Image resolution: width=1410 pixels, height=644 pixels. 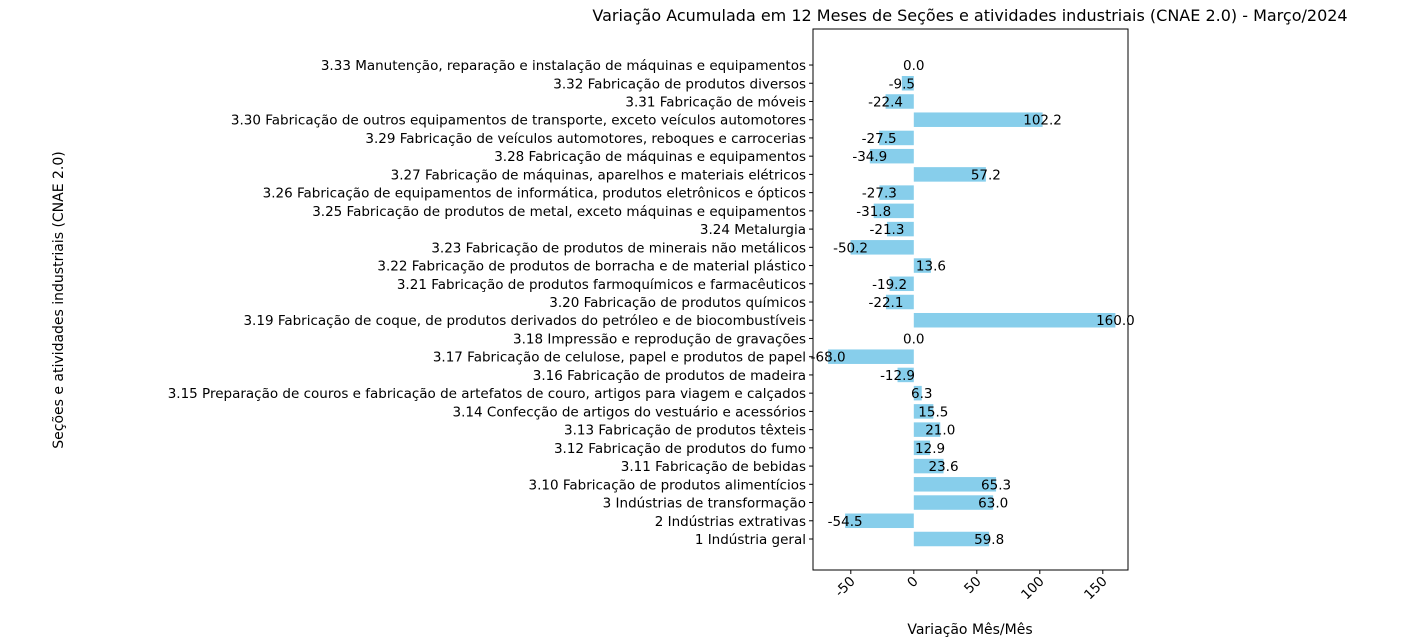 I want to click on category-label: 3.20 Fabricação de produtos químicos, so click(x=677, y=303).